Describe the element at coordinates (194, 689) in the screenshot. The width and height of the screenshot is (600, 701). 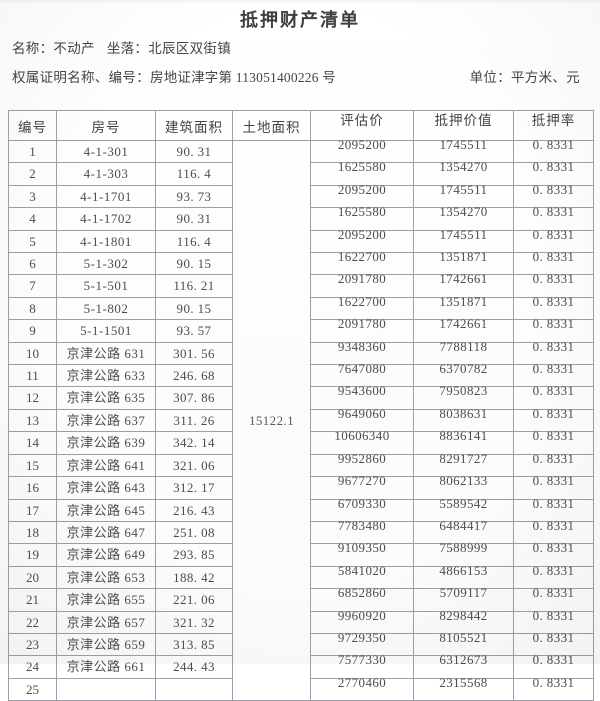
I see `cell-building-area` at that location.